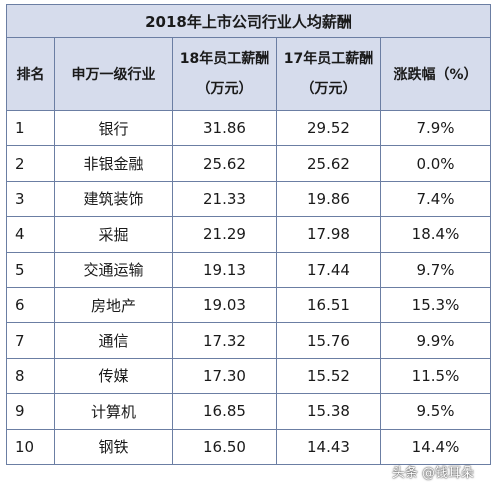 The height and width of the screenshot is (489, 496). What do you see at coordinates (224, 376) in the screenshot?
I see `salary-2018-cell: 17.30` at bounding box center [224, 376].